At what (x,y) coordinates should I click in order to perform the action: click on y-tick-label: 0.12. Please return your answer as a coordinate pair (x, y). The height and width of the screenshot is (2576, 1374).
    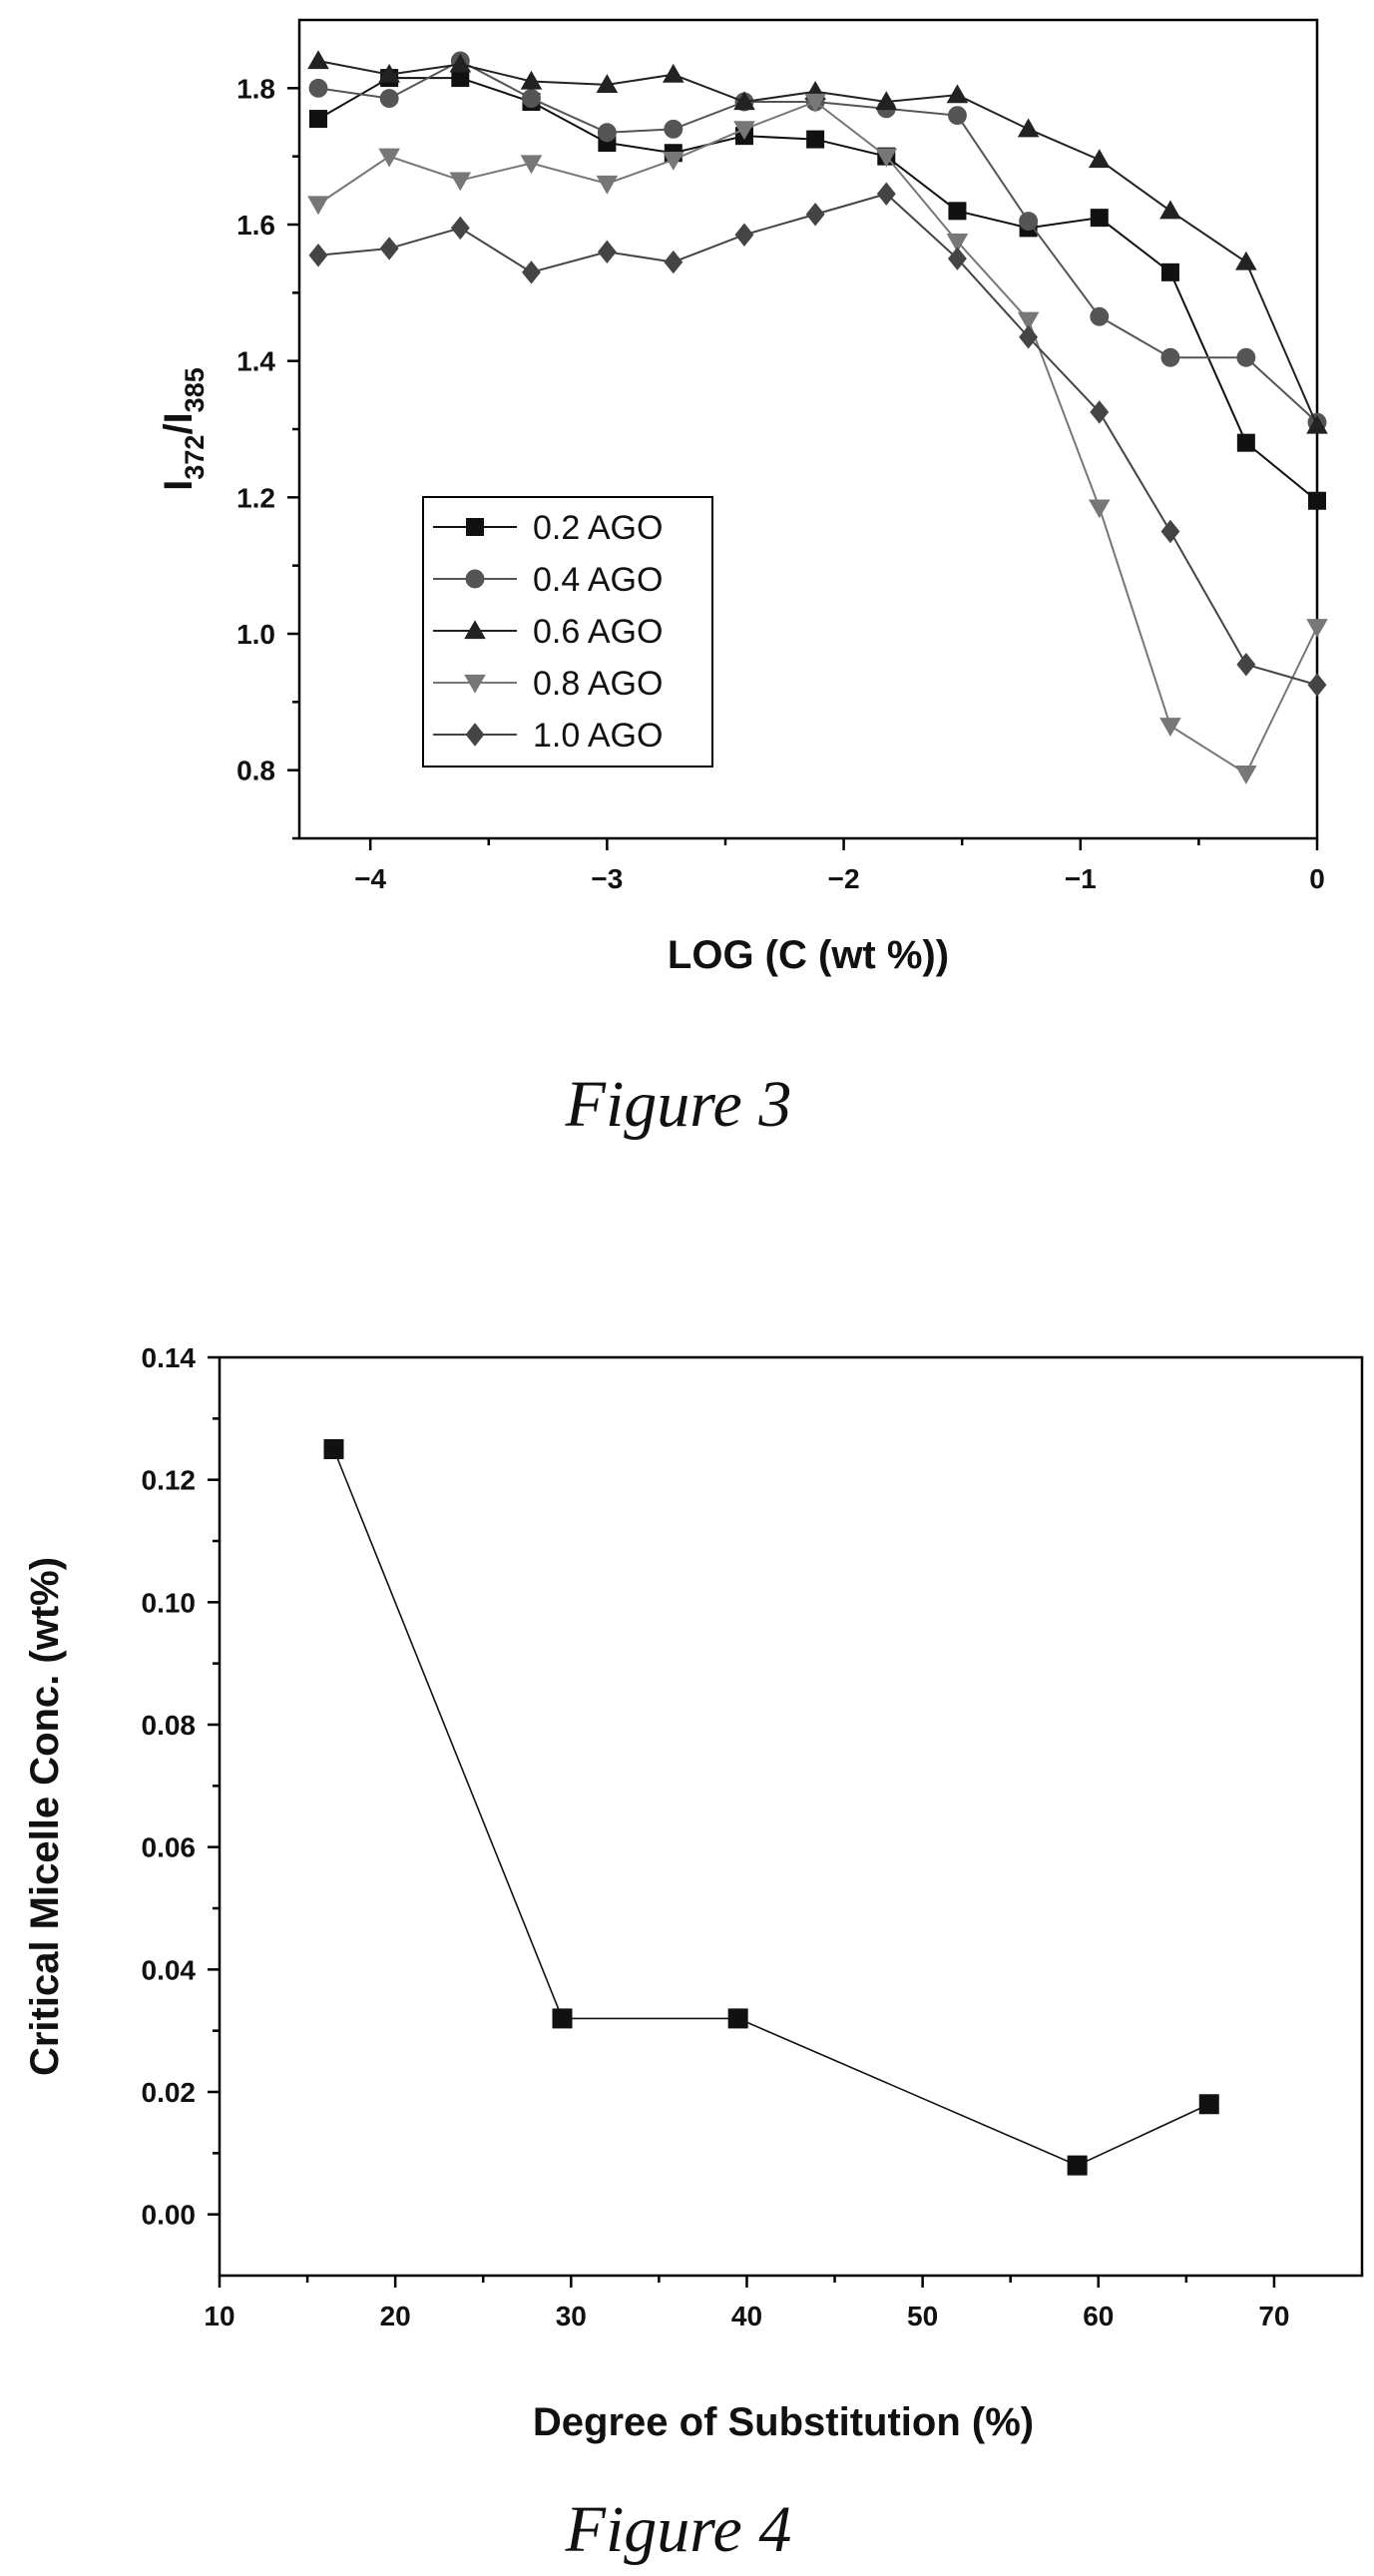
    Looking at the image, I should click on (169, 1481).